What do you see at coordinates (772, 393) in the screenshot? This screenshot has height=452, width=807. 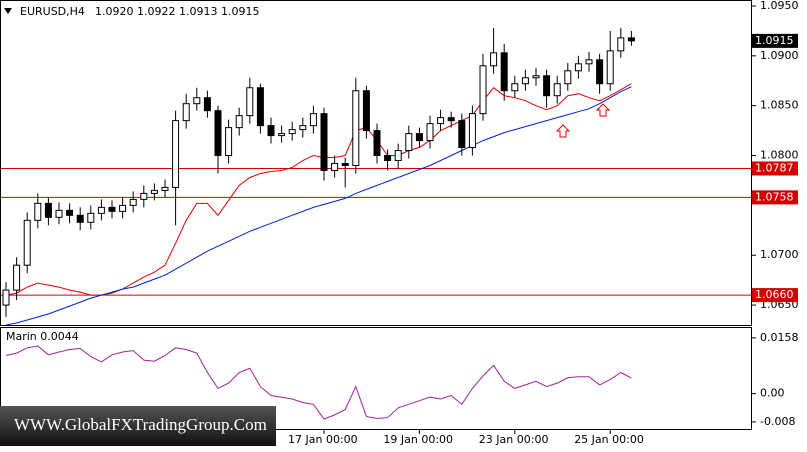 I see `y-tick-label: 0.00` at bounding box center [772, 393].